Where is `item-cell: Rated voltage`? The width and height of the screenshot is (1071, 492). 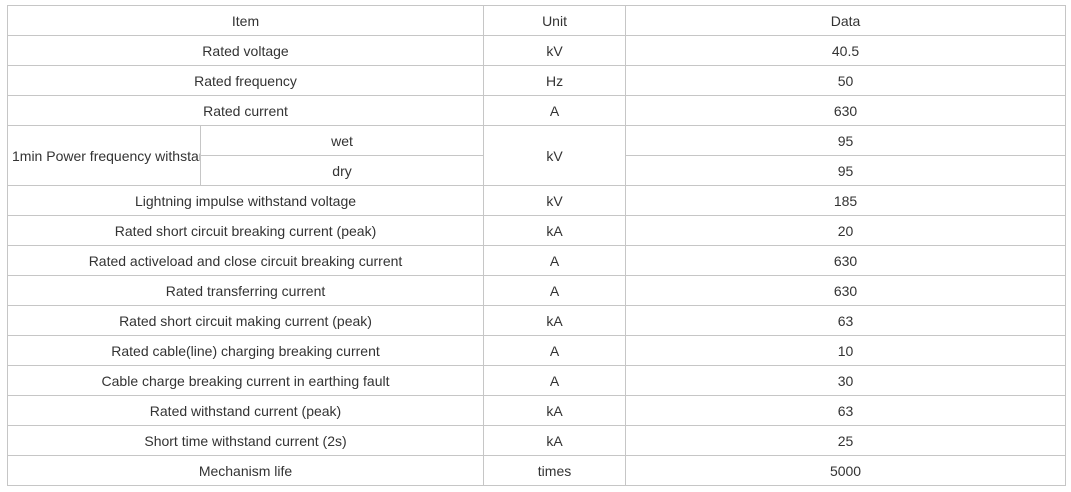
item-cell: Rated voltage is located at coordinates (245, 50).